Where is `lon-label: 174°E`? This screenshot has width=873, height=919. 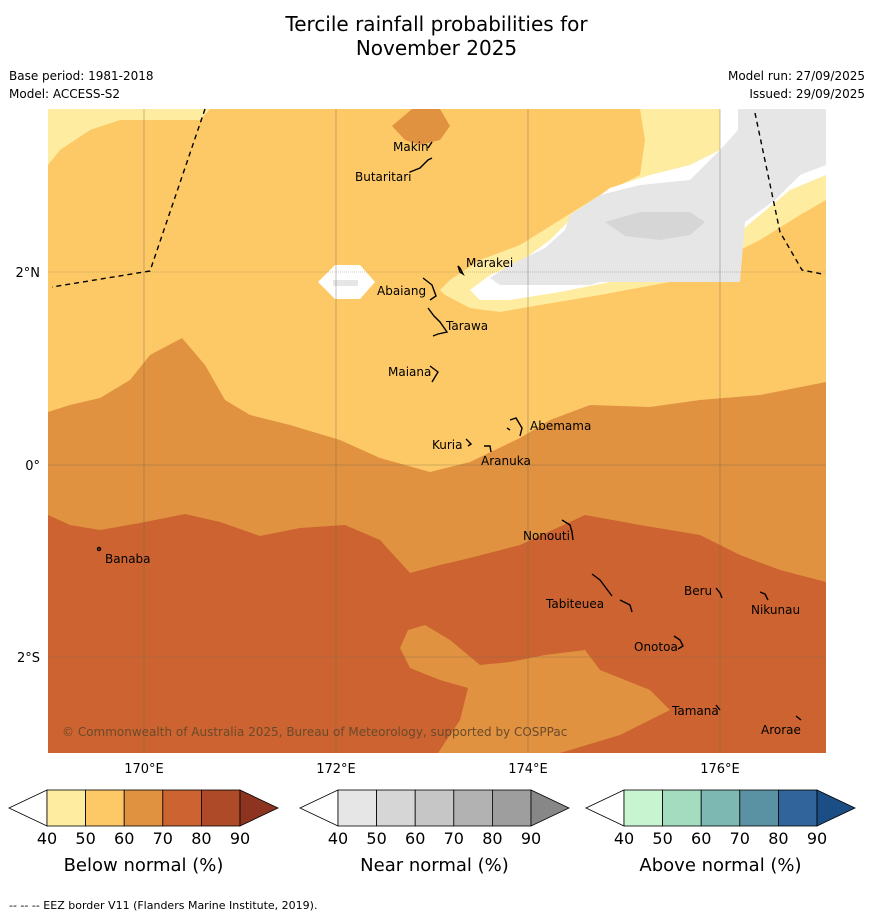
lon-label: 174°E is located at coordinates (528, 769).